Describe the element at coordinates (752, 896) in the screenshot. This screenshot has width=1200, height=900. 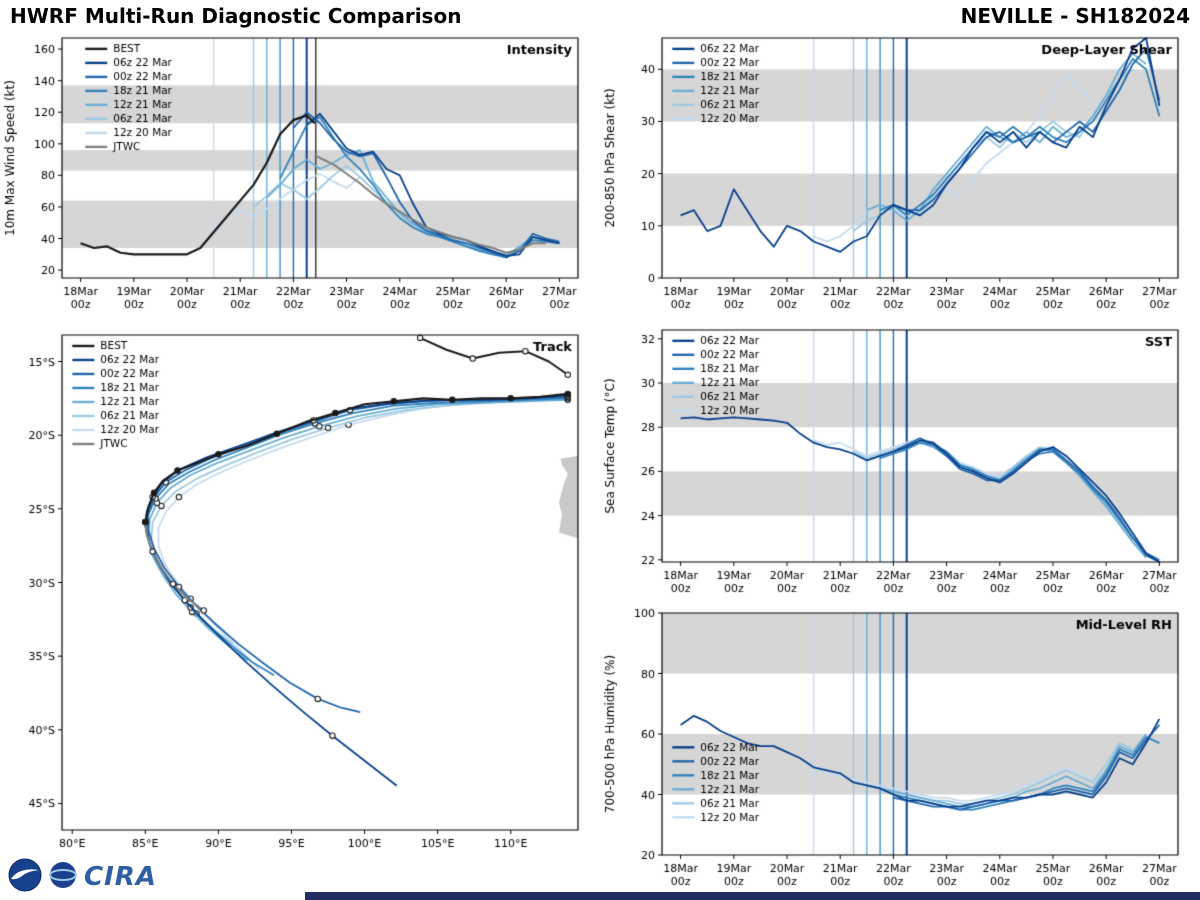
I see `footer-bar` at that location.